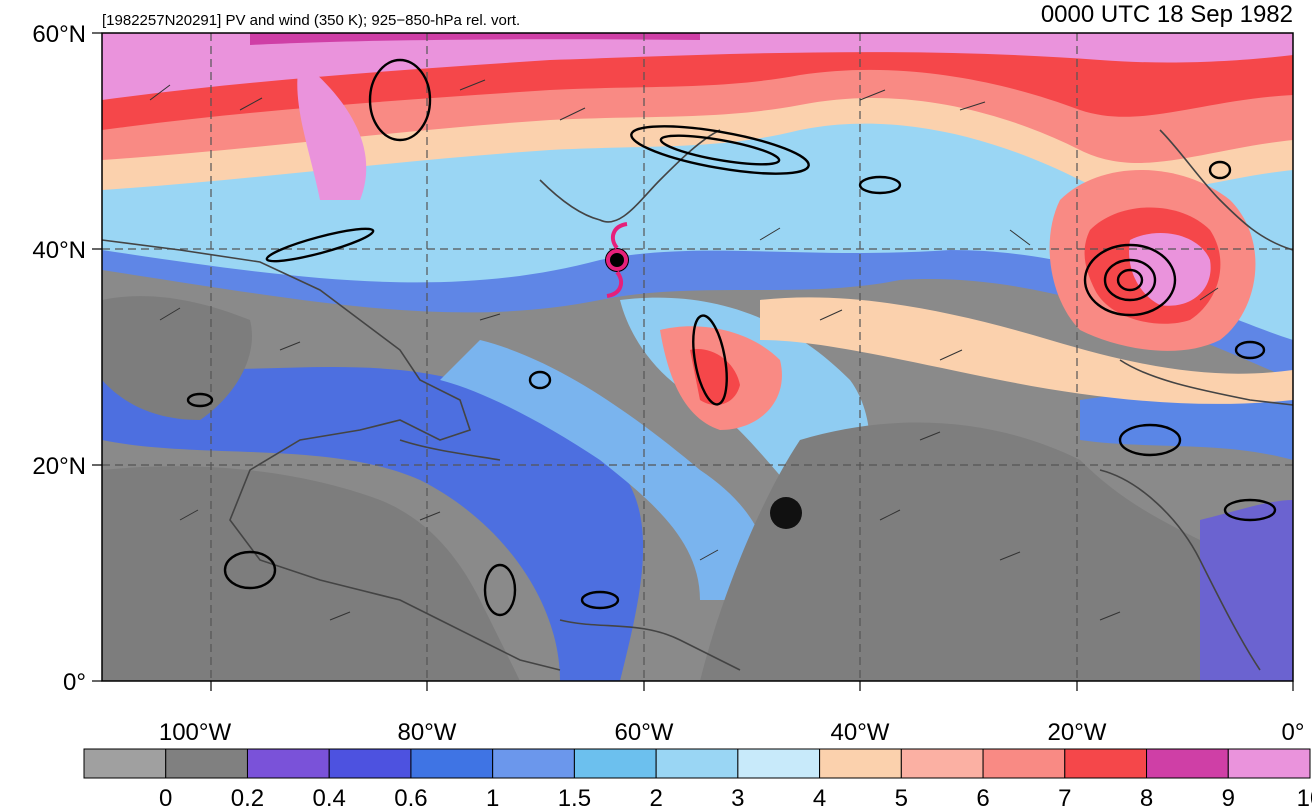  Describe the element at coordinates (901, 797) in the screenshot. I see `colorbar-tick-label: 5` at that location.